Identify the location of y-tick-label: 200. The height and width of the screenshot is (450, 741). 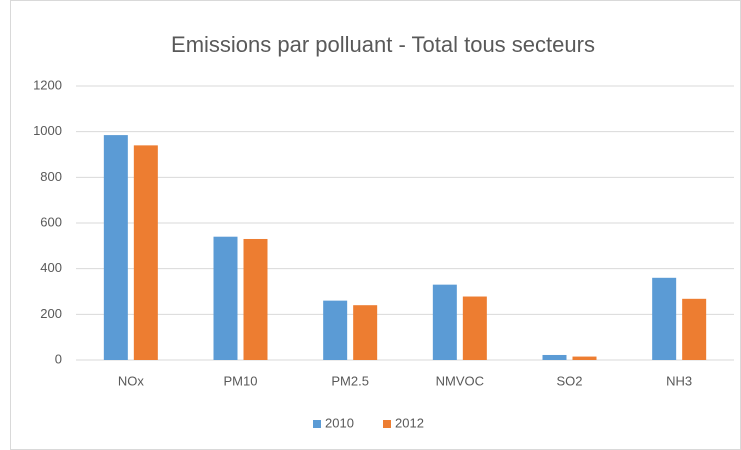
(51, 313).